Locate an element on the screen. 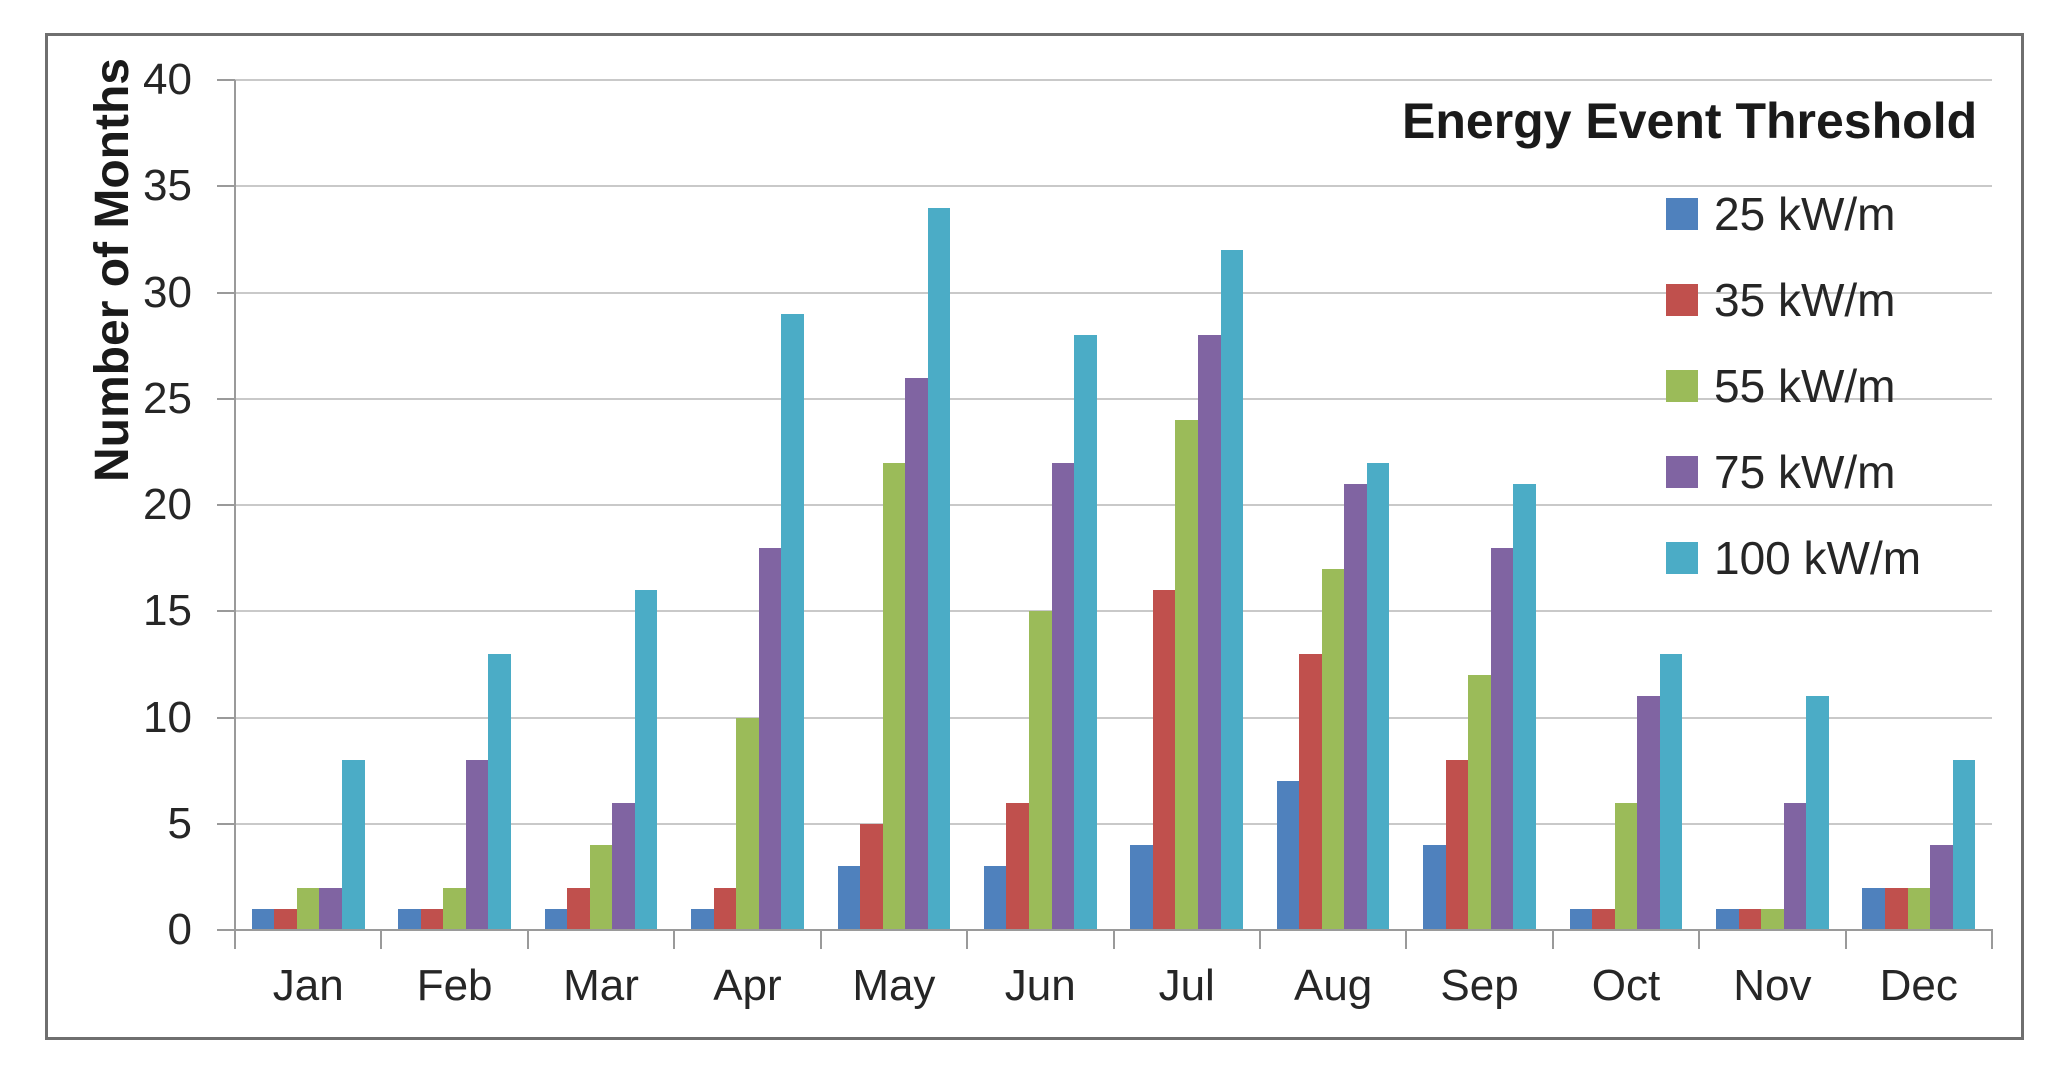 This screenshot has width=2065, height=1078. bar-oct-100kwm is located at coordinates (1671, 791).